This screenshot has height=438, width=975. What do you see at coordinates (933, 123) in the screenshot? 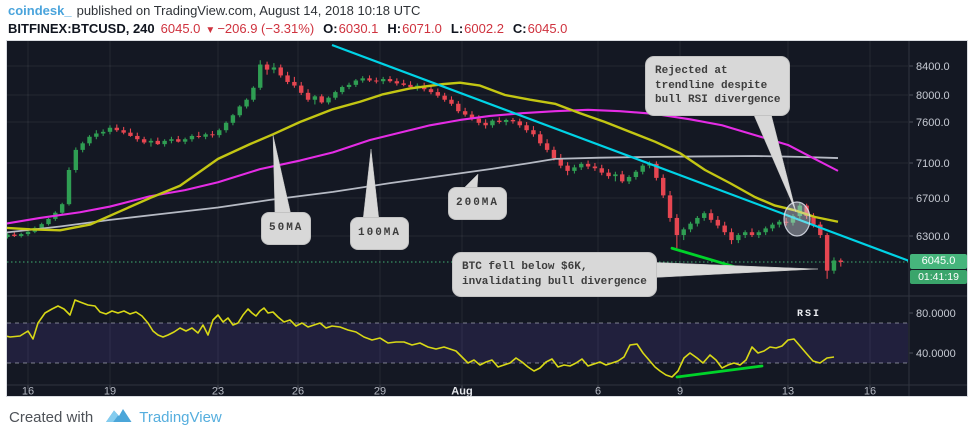
I see `svg-text: 7600.0` at bounding box center [933, 123].